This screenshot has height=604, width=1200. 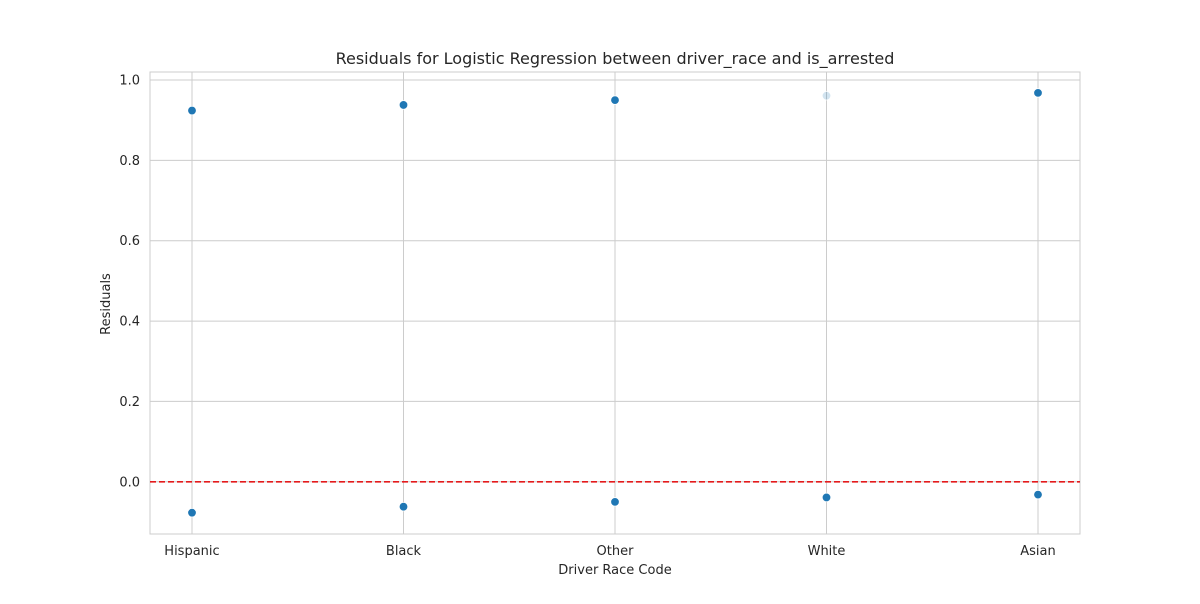 What do you see at coordinates (129, 402) in the screenshot?
I see `y-tick-label: 0.2` at bounding box center [129, 402].